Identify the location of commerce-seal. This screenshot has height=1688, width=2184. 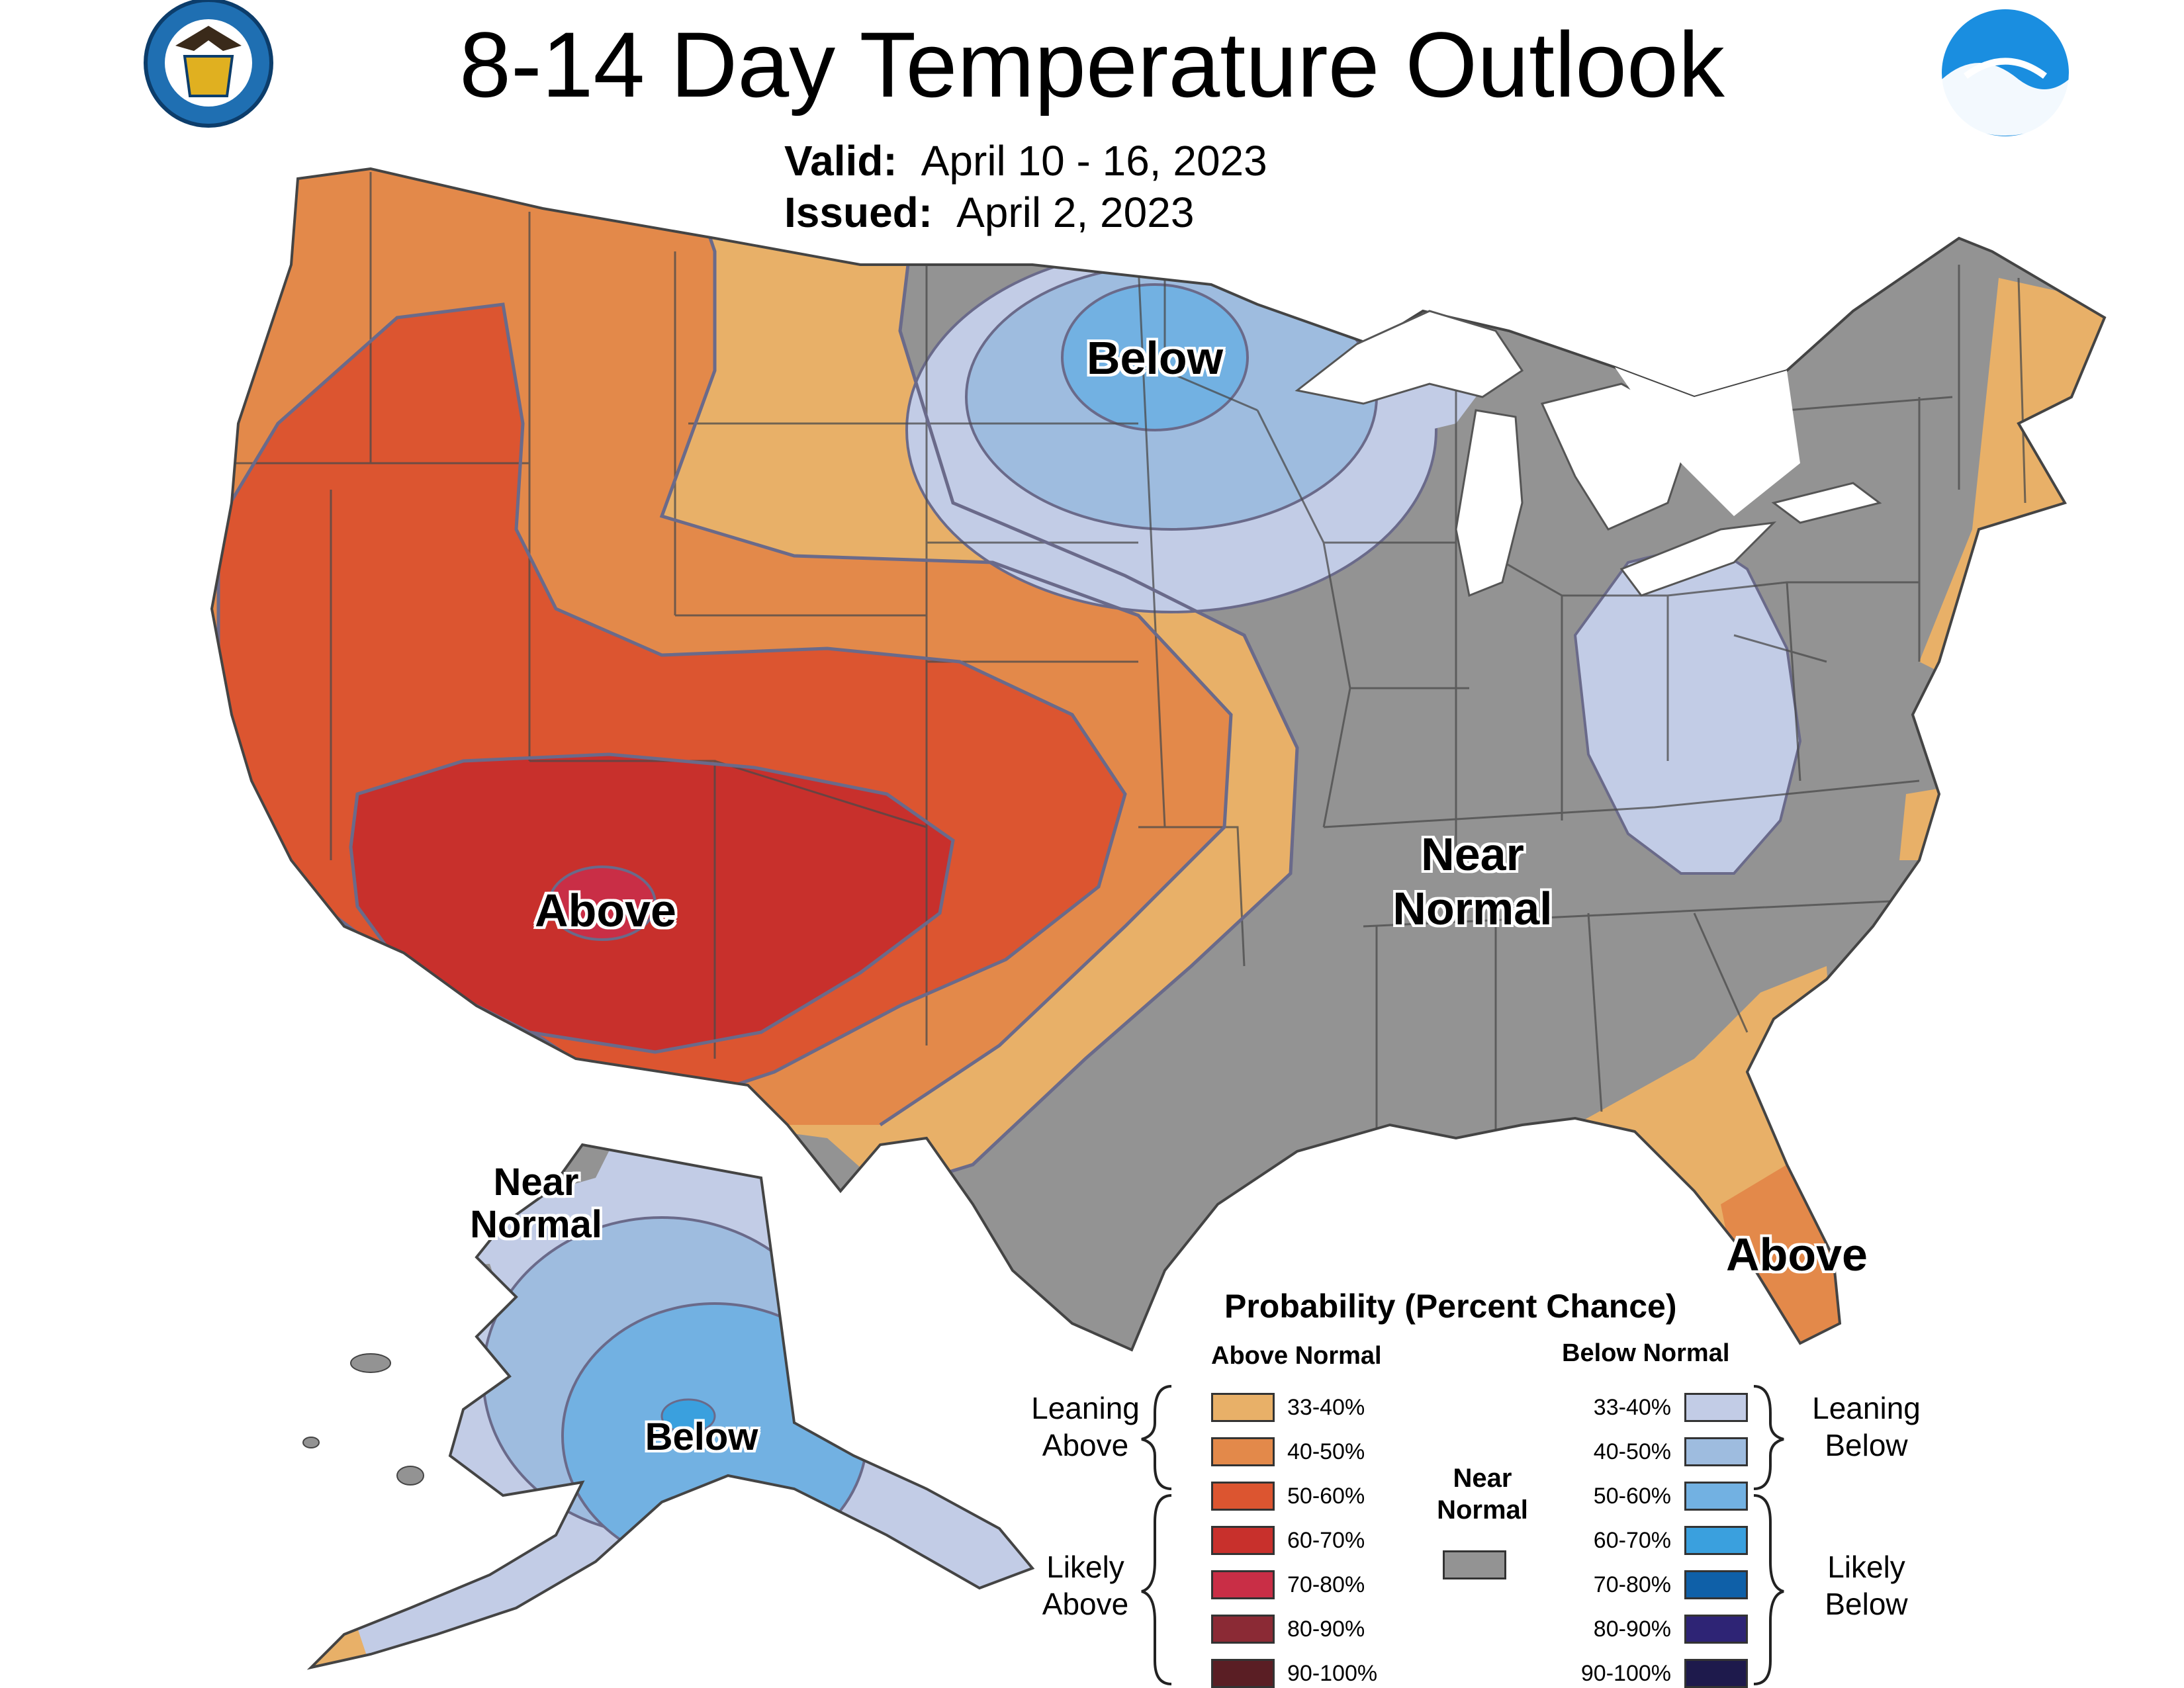
(208, 64).